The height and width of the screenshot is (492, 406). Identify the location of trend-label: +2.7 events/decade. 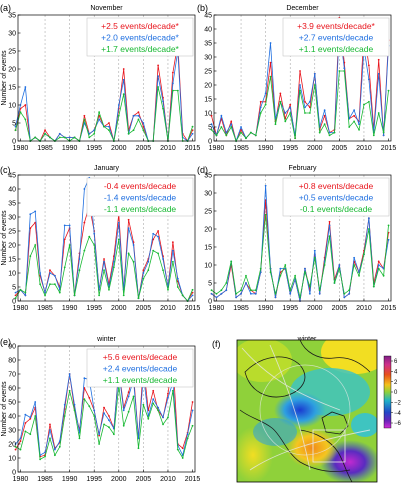
(336, 38).